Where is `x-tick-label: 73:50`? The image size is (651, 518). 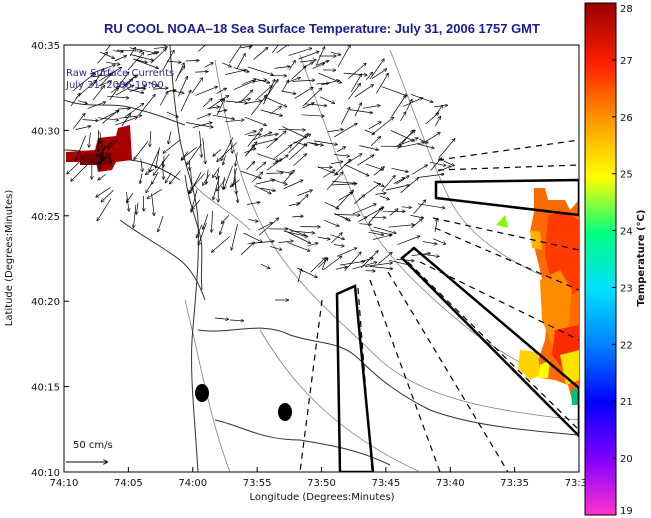
x-tick-label: 73:50 is located at coordinates (321, 483).